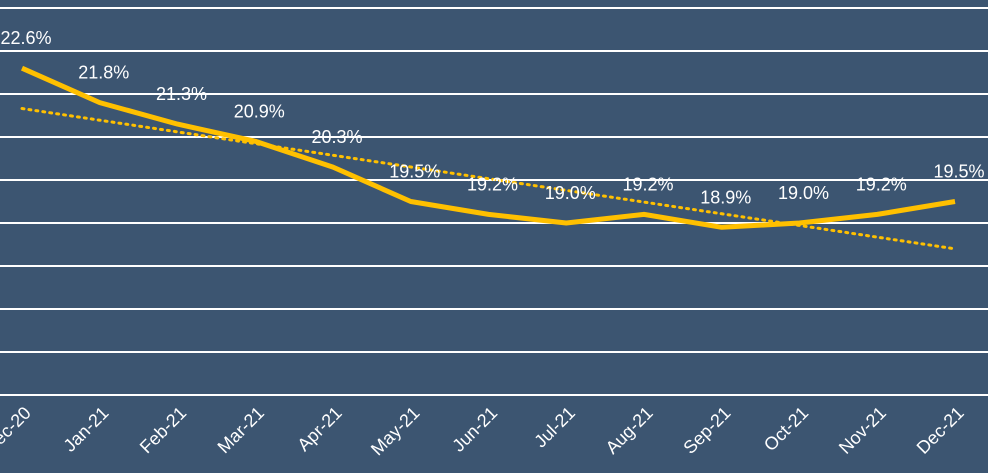 The width and height of the screenshot is (988, 473). I want to click on data-label: 22.6%, so click(25, 38).